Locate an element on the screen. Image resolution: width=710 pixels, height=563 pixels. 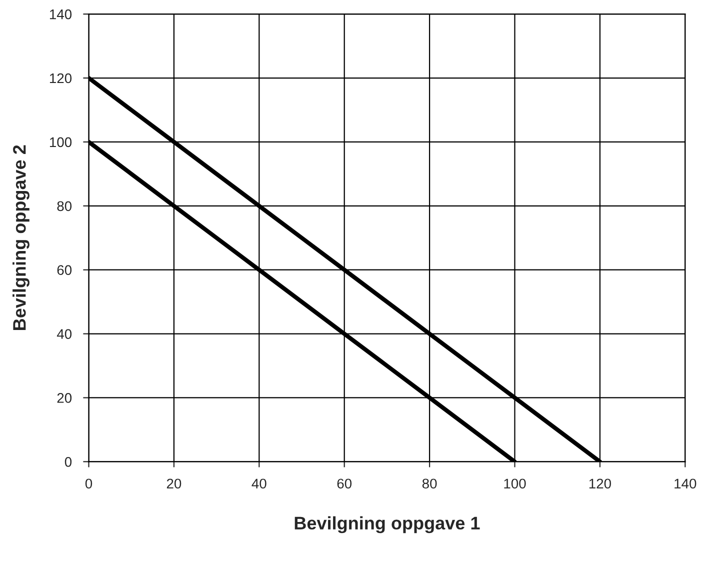
y-tick-label: 20 is located at coordinates (64, 398).